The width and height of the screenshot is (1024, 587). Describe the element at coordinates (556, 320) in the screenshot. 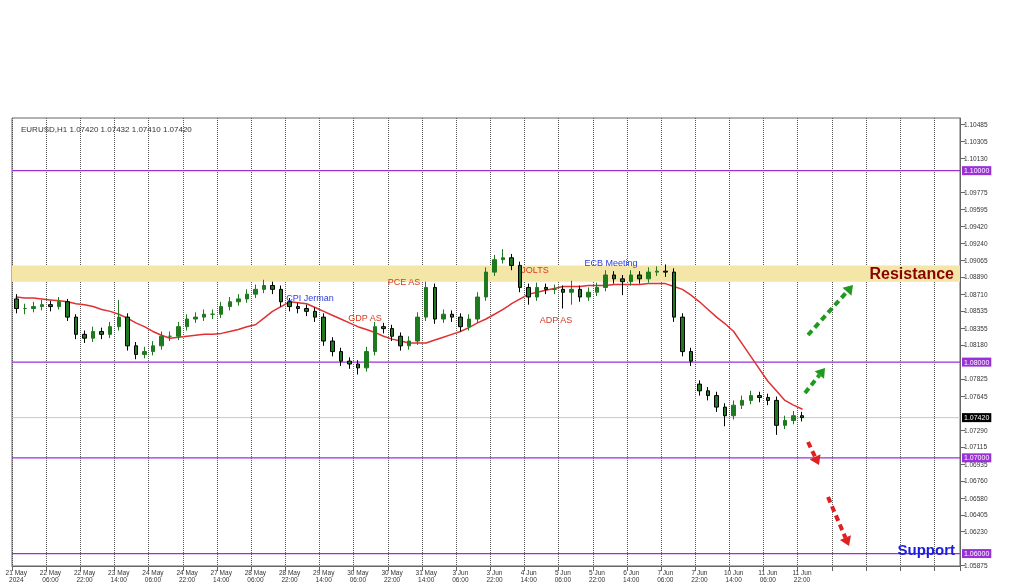

I see `annotation: ADP AS` at that location.